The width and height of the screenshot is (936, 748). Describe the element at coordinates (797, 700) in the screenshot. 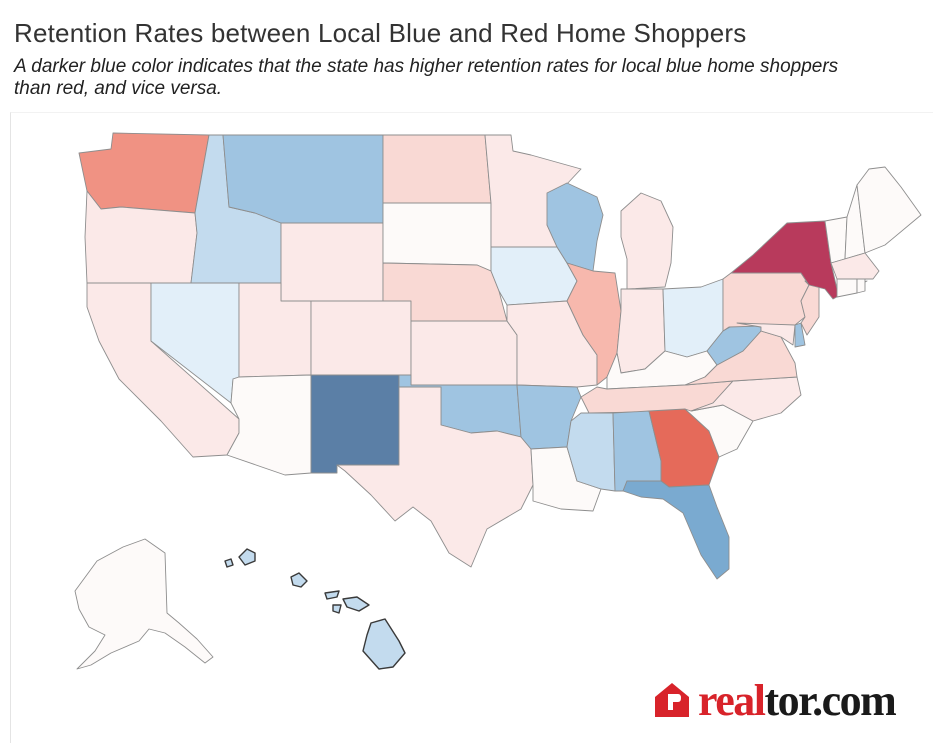

I see `logo-text: realtor.com` at that location.